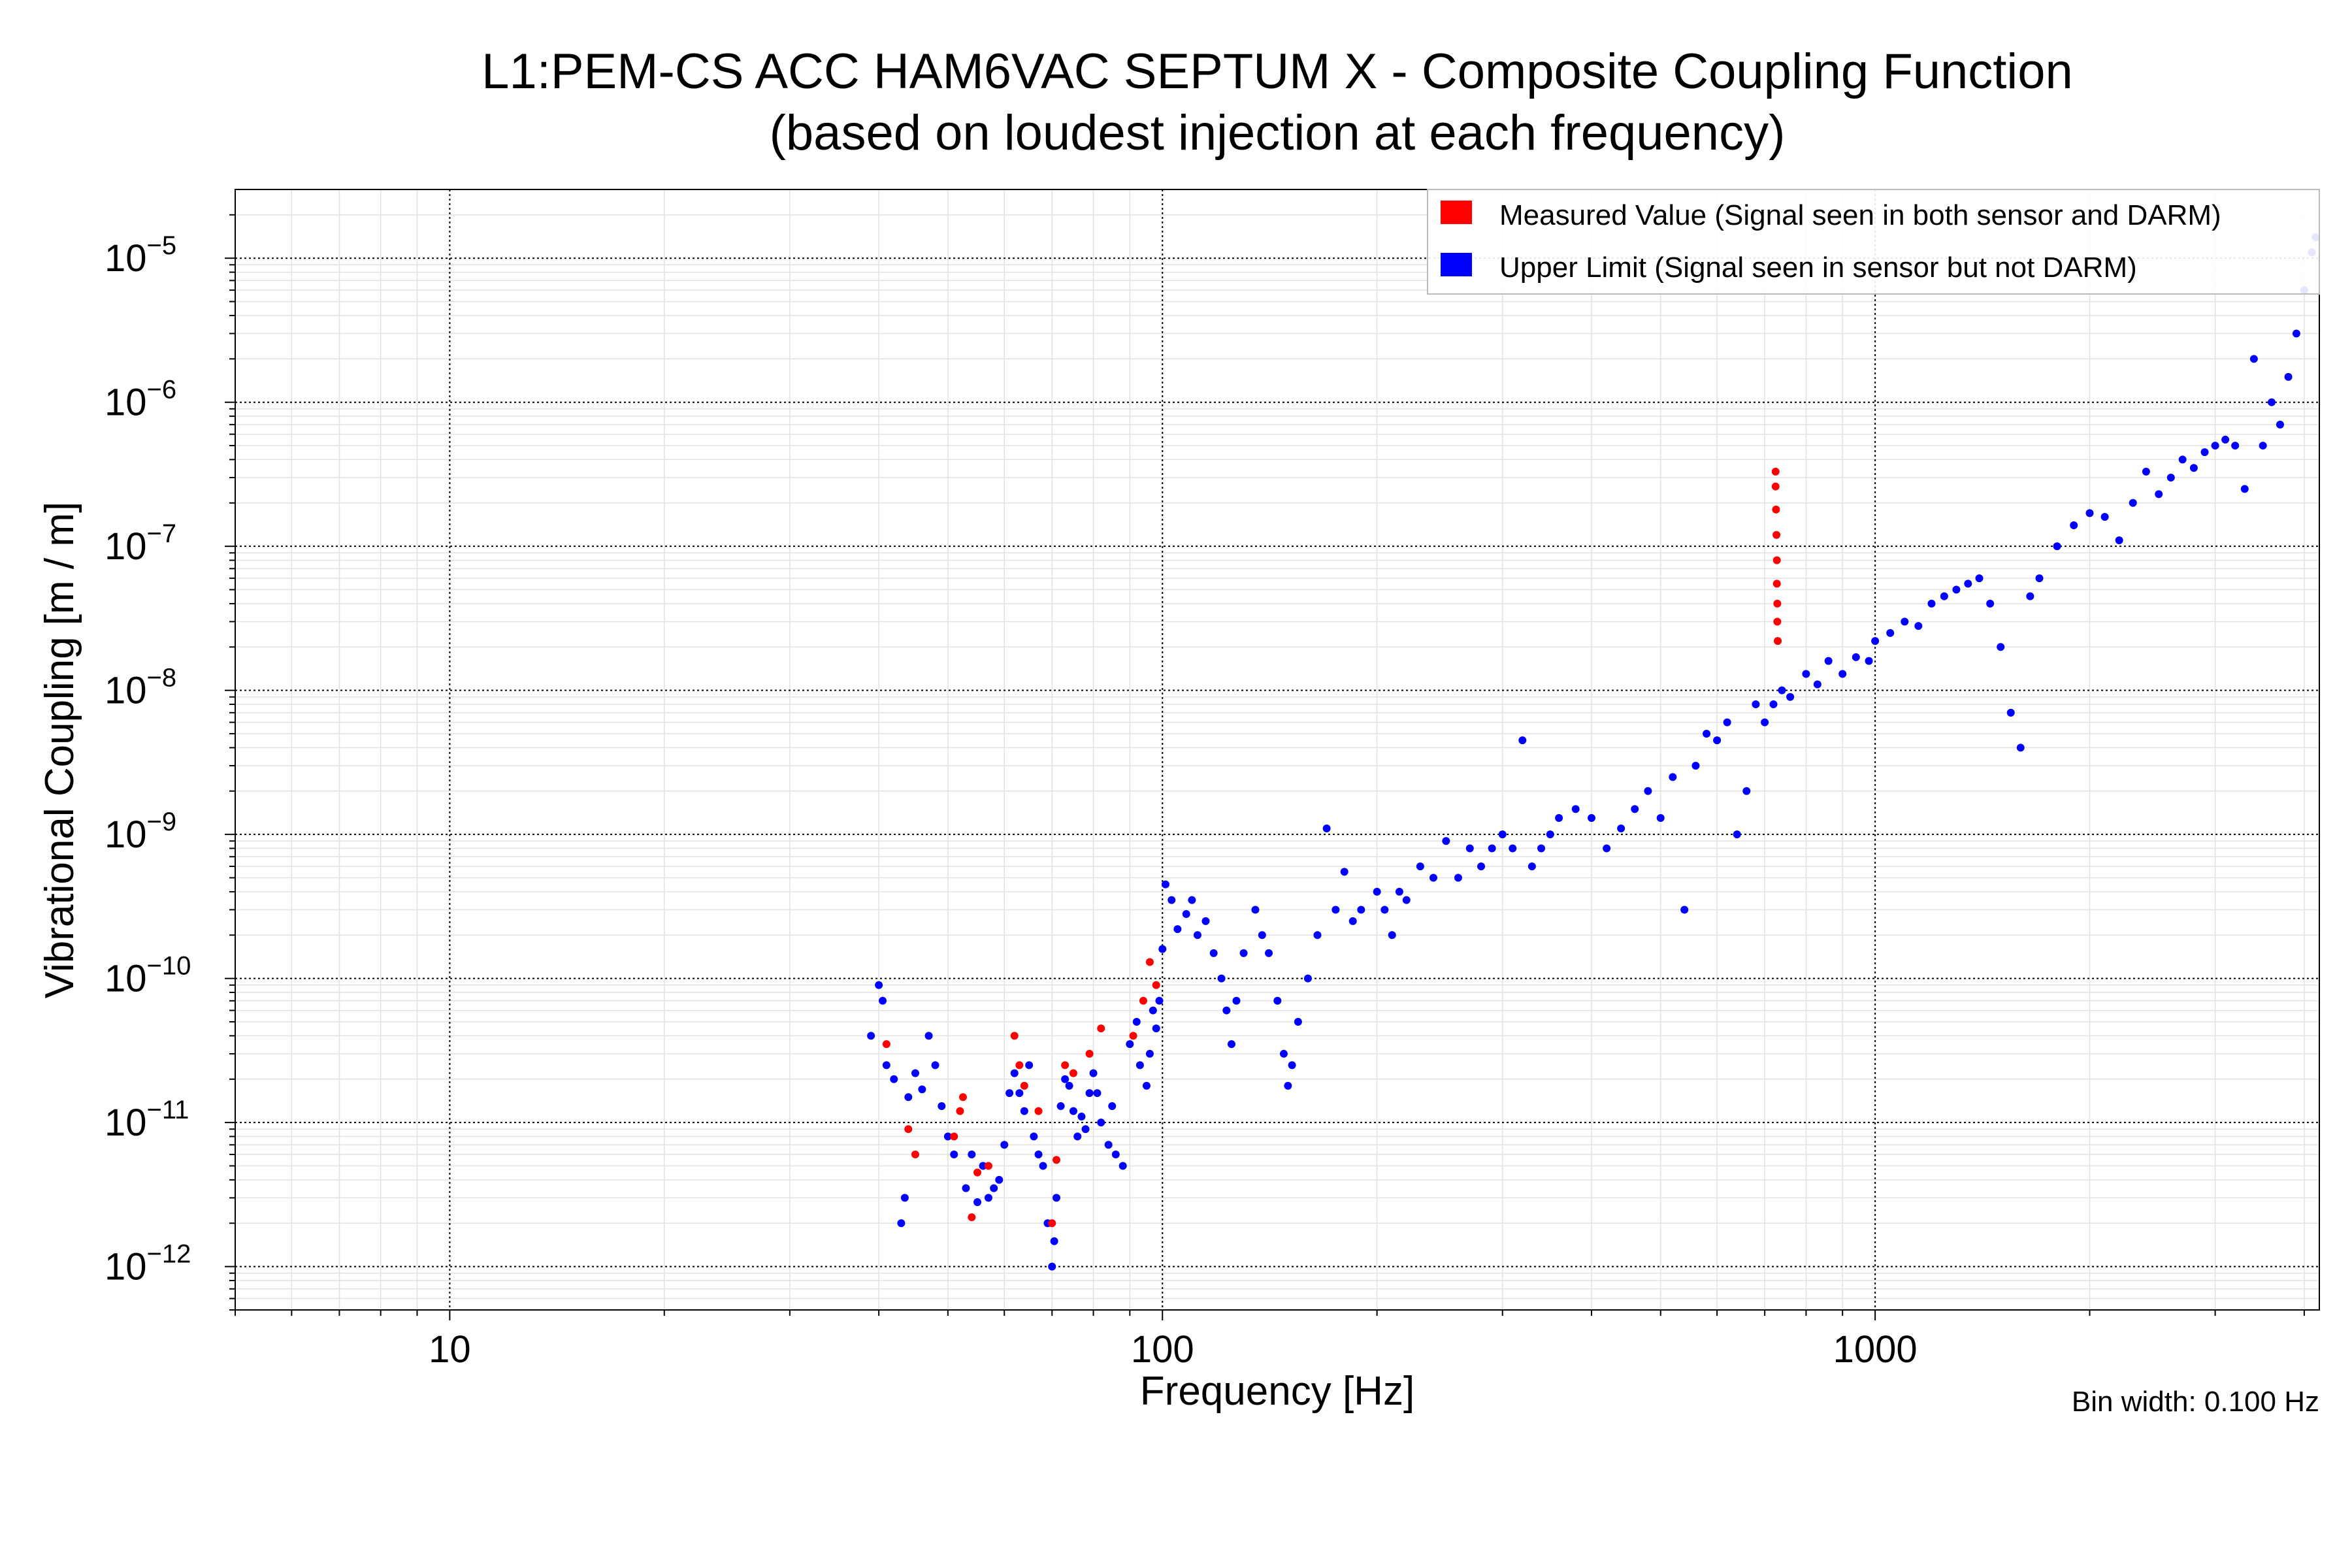 This screenshot has height=1568, width=2352. Describe the element at coordinates (169, 966) in the screenshot. I see `y-tick-label-exponent: −10` at that location.